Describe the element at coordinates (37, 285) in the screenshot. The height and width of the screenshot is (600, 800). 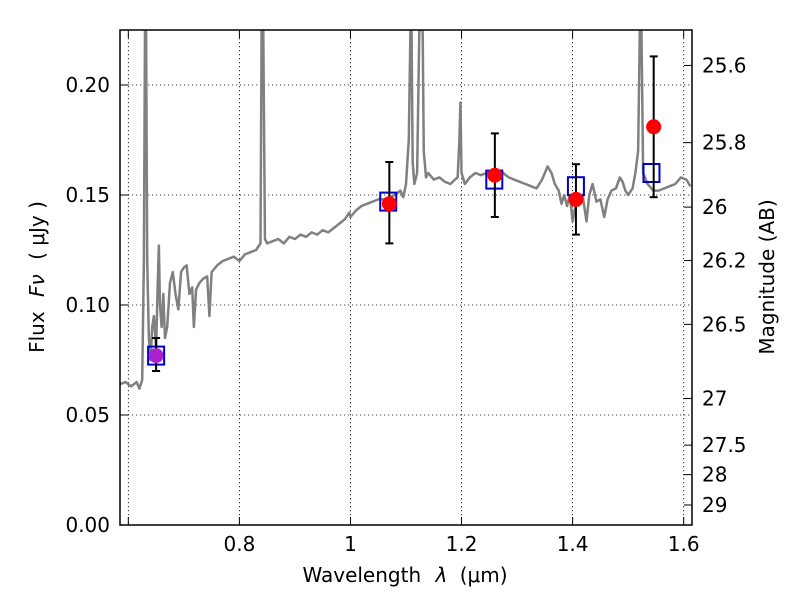
I see `y-axis-label-symbol: Fν` at that location.